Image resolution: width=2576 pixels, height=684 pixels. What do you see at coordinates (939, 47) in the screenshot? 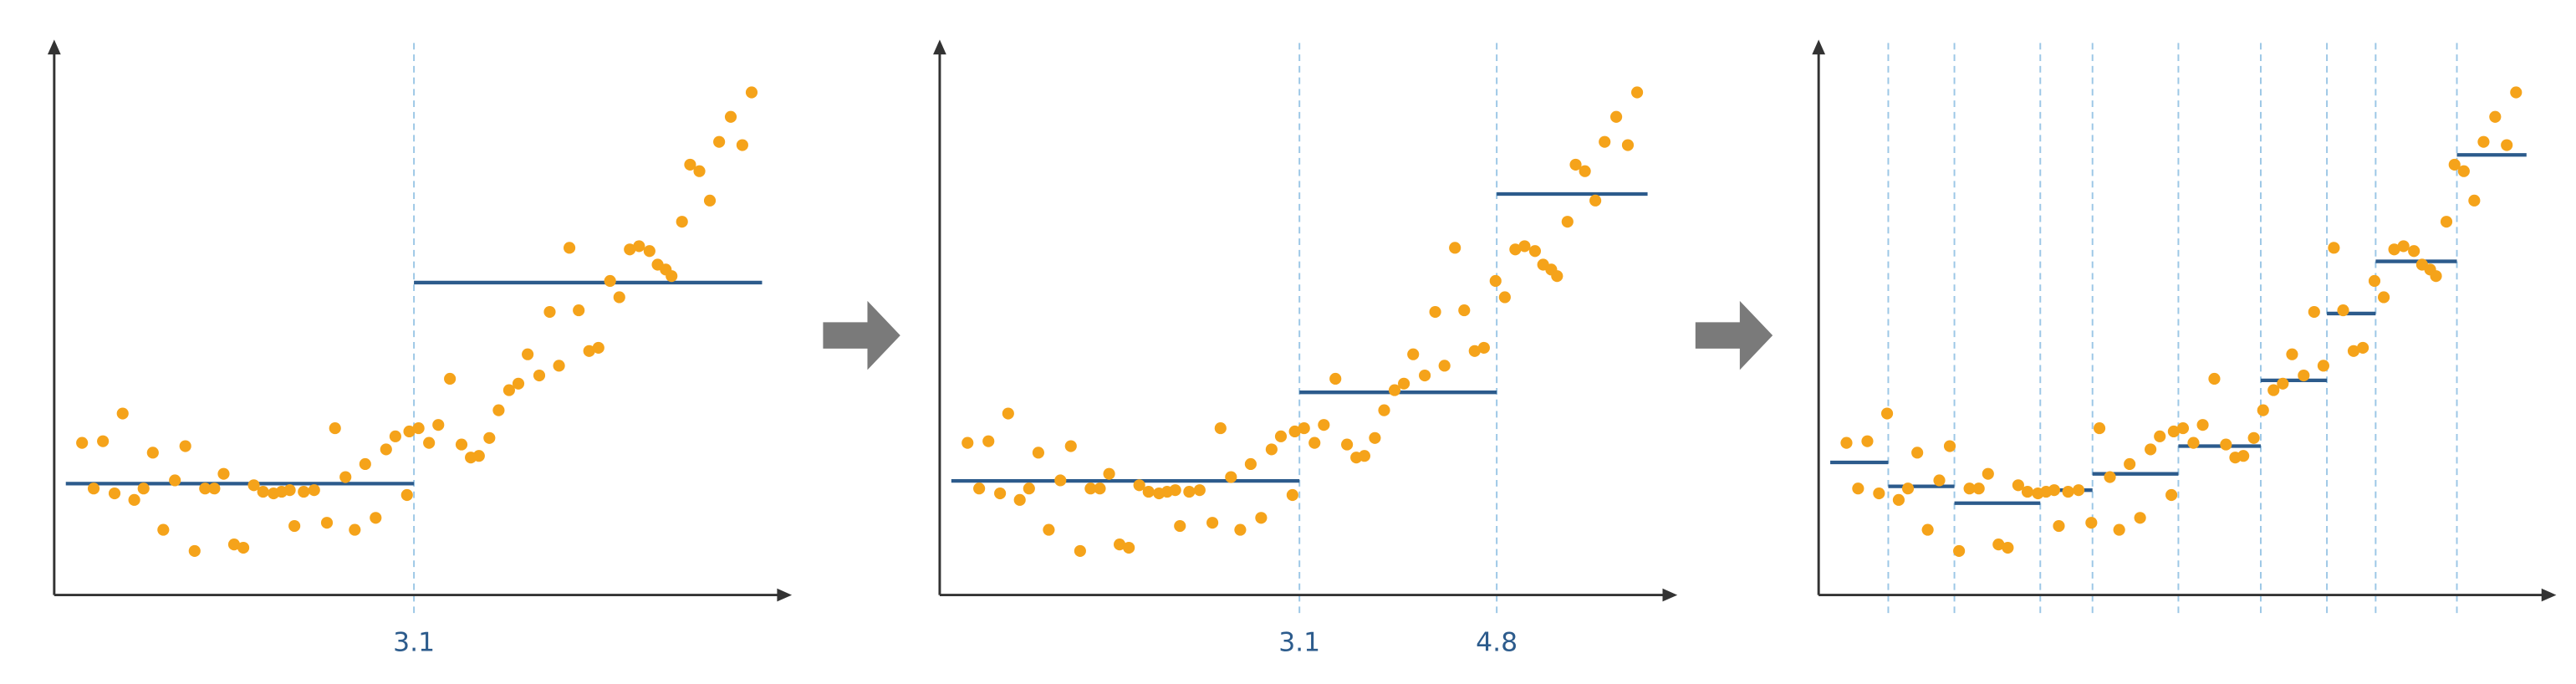
I see `y-axis-arrow` at bounding box center [939, 47].